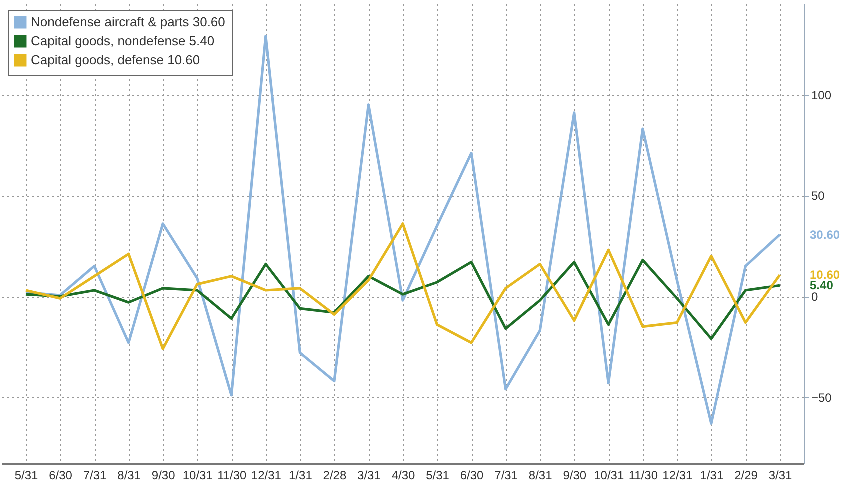 The image size is (848, 488). What do you see at coordinates (128, 22) in the screenshot?
I see `legend-label: Nondefense aircraft & parts 30.60` at bounding box center [128, 22].